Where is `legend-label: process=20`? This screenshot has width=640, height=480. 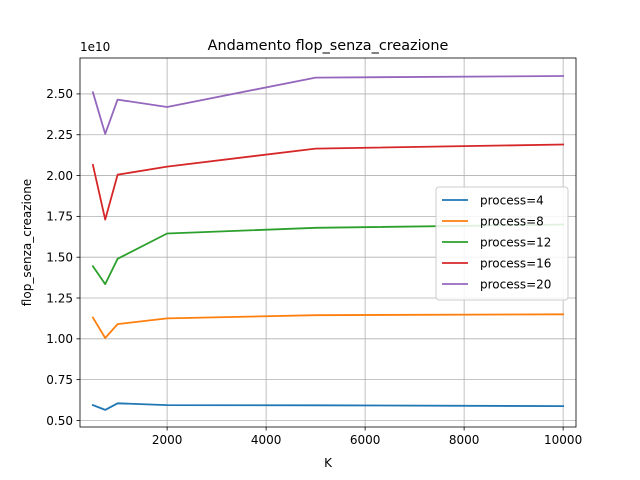 legend-label: process=20 is located at coordinates (515, 284).